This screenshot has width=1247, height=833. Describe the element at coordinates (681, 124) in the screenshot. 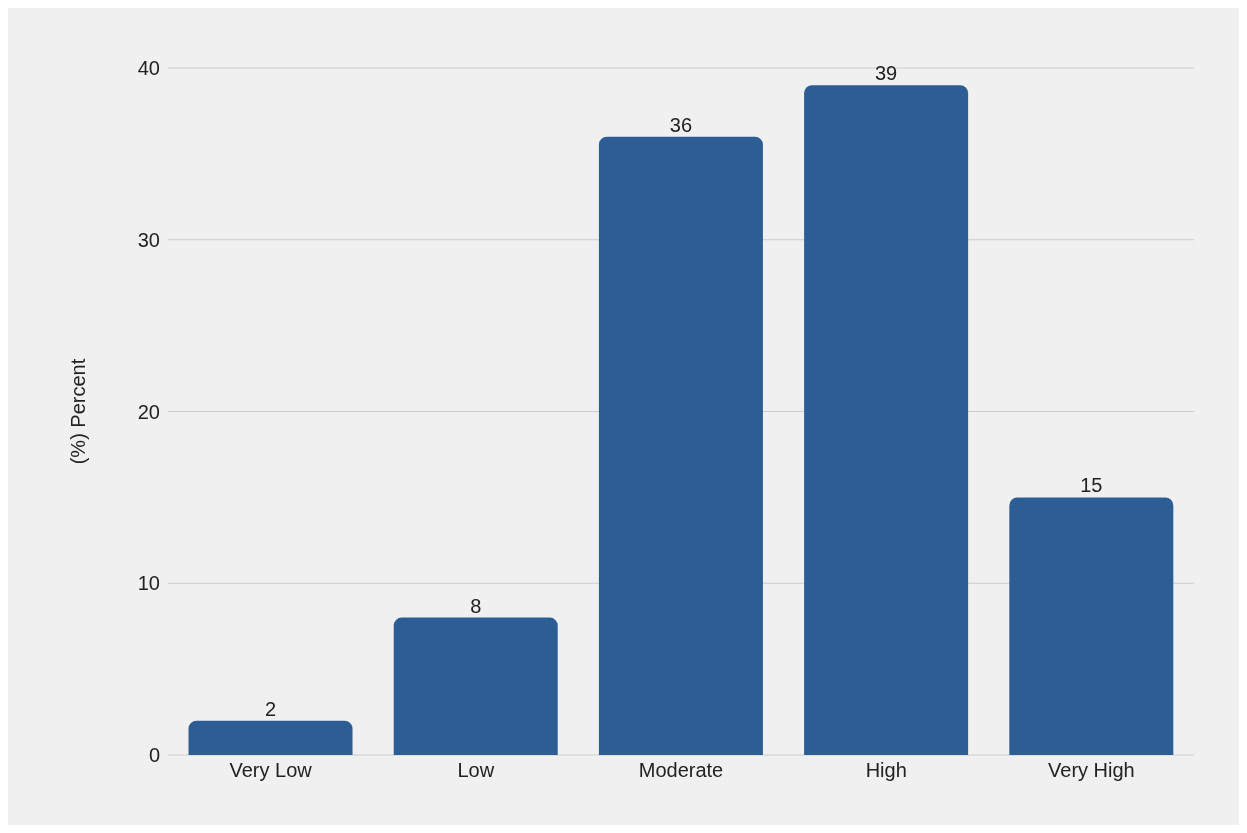

I see `data-label: 36` at that location.